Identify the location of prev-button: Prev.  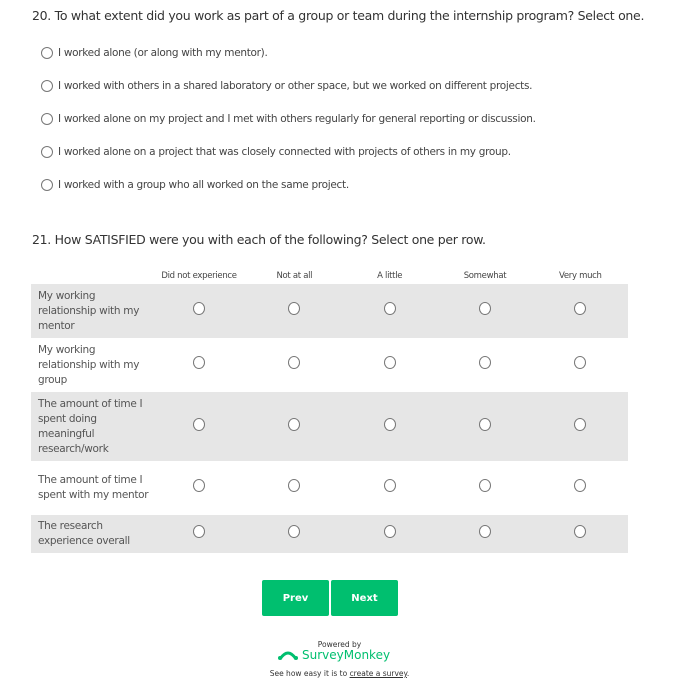
(295, 598).